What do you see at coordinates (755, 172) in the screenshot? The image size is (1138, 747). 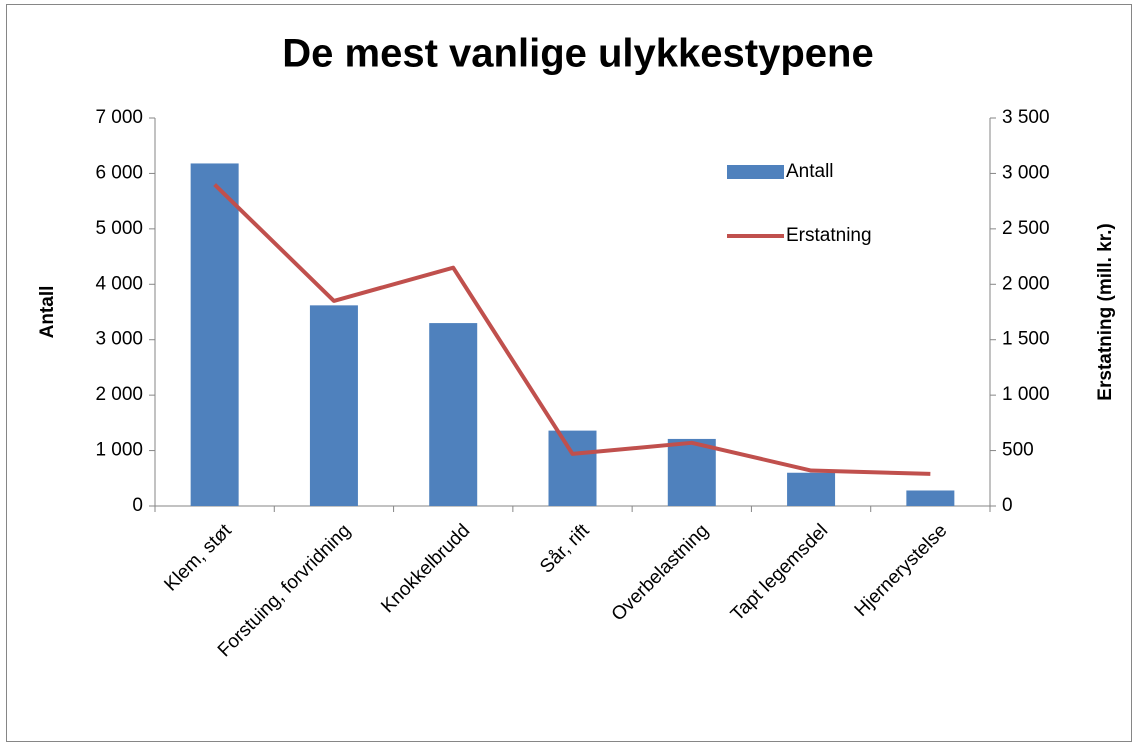 I see `legend-swatch` at bounding box center [755, 172].